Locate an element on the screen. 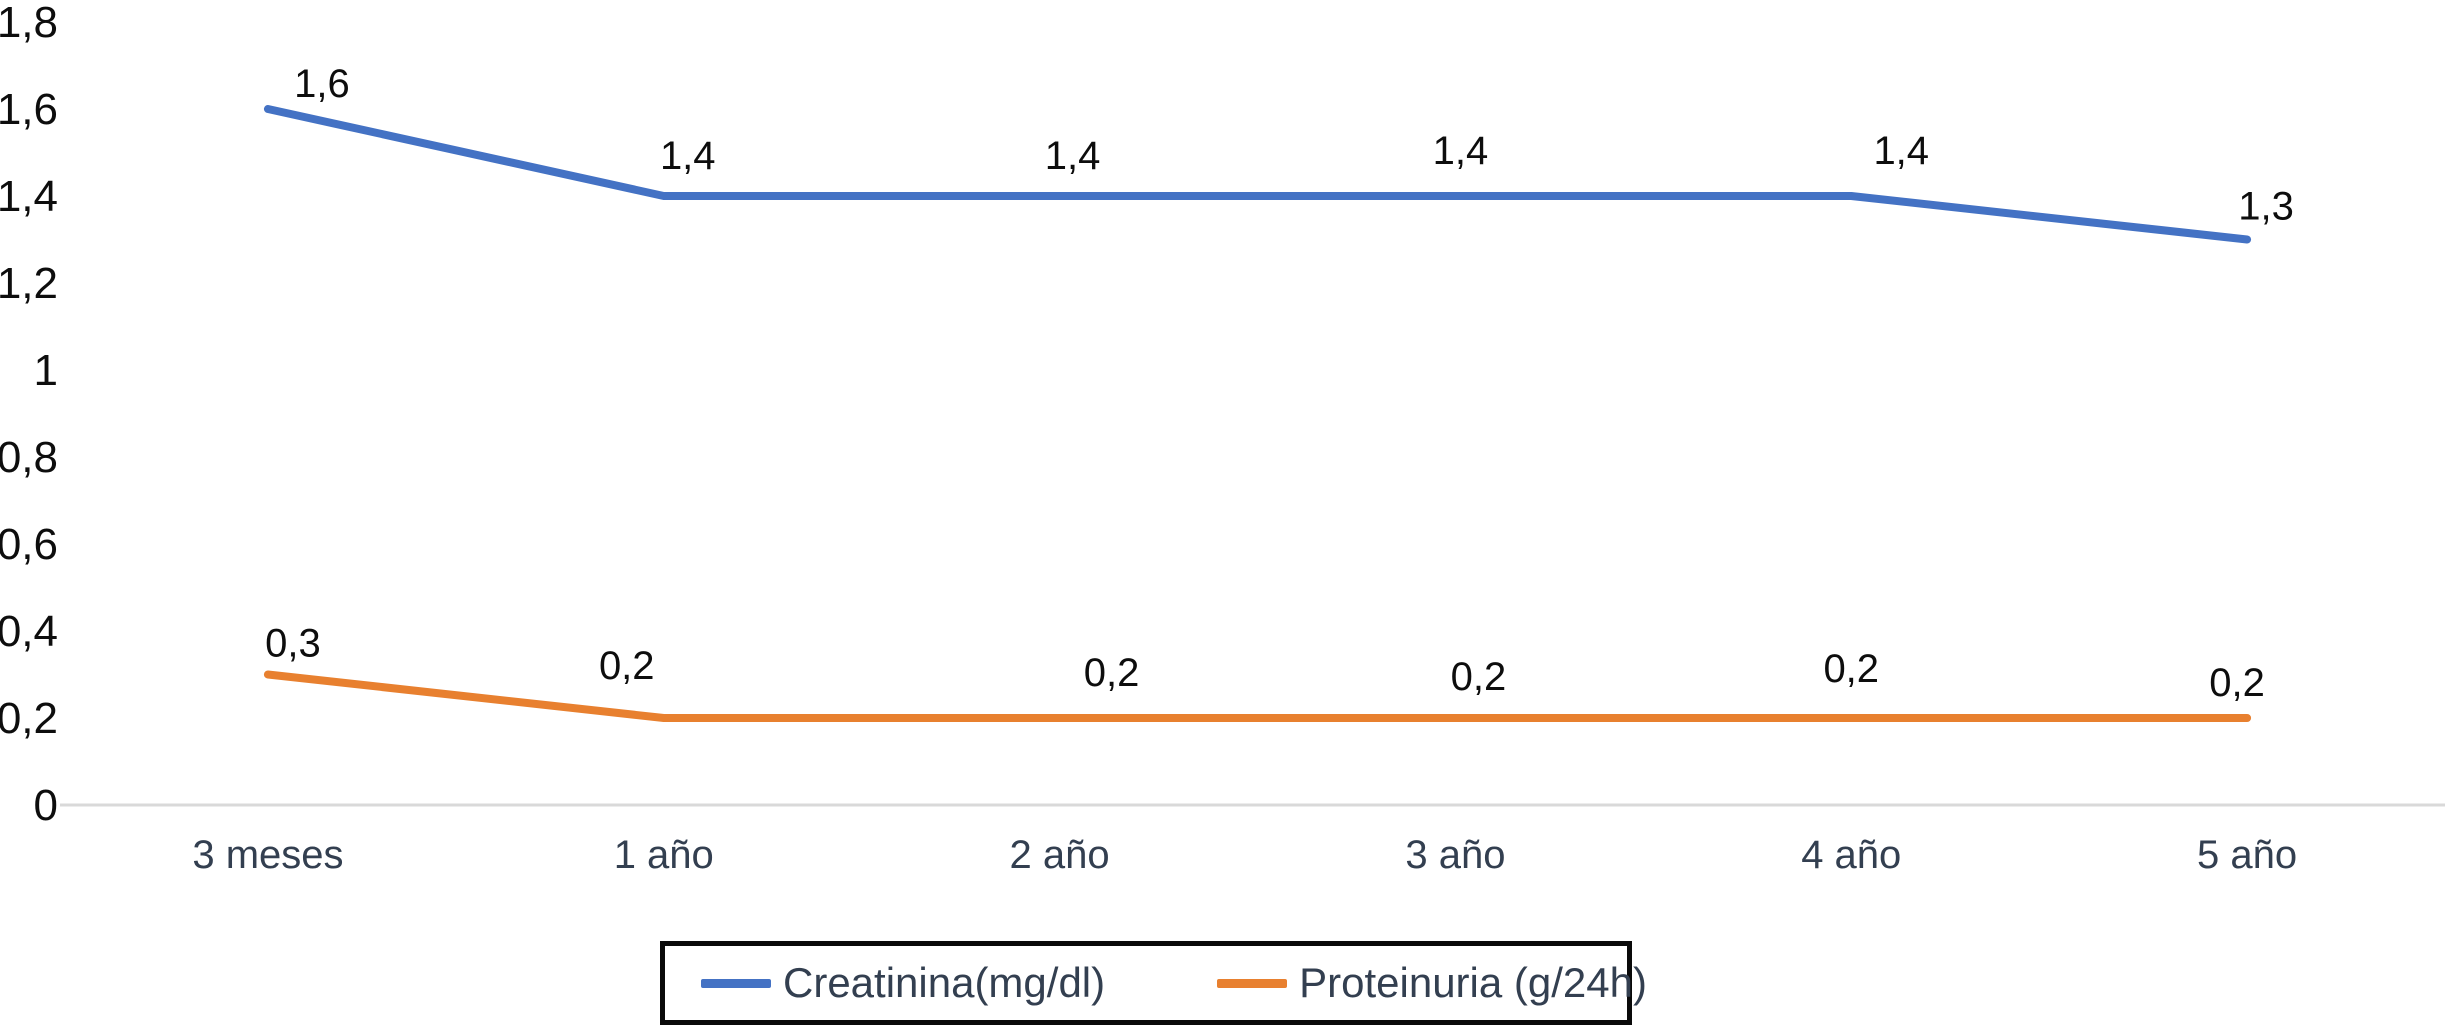 The width and height of the screenshot is (2445, 1029). legend-label-creatinina: Creatinina(mg/dl) is located at coordinates (944, 982).